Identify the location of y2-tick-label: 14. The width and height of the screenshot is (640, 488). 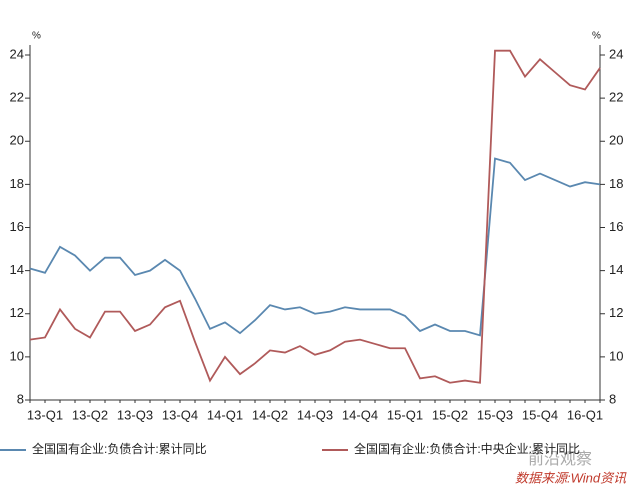
(616, 269).